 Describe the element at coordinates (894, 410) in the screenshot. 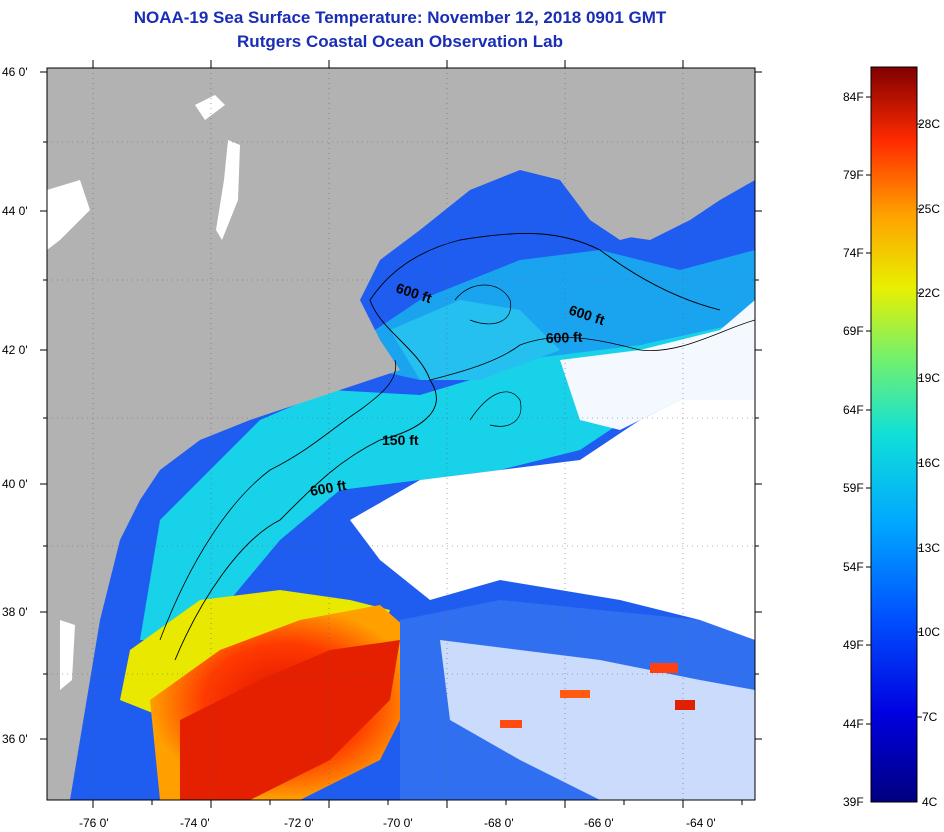

I see `colorbar-ticks` at that location.